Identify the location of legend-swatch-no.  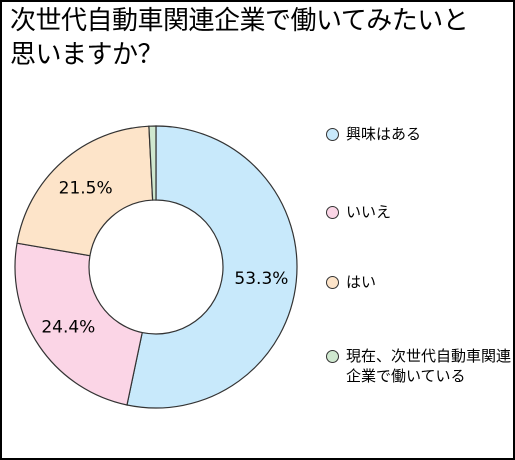
(332, 212).